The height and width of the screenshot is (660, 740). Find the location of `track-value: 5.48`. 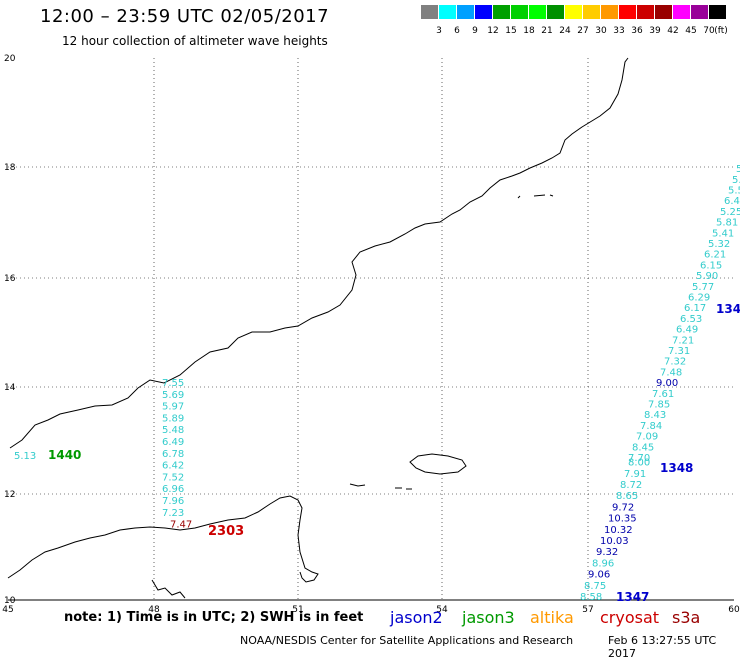

track-value: 5.48 is located at coordinates (173, 430).